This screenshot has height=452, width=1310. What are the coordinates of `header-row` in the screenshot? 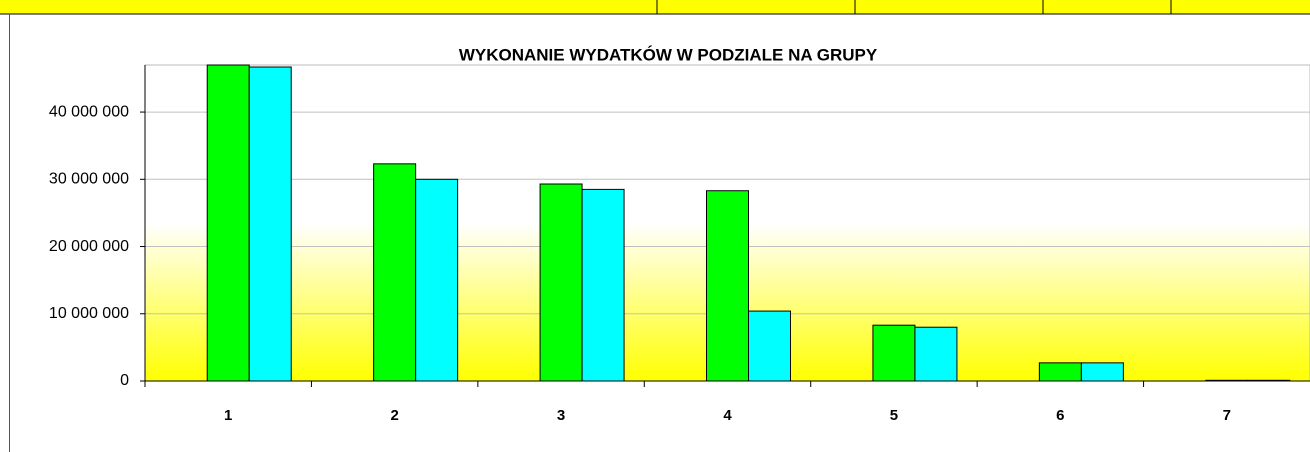 It's located at (655, 7).